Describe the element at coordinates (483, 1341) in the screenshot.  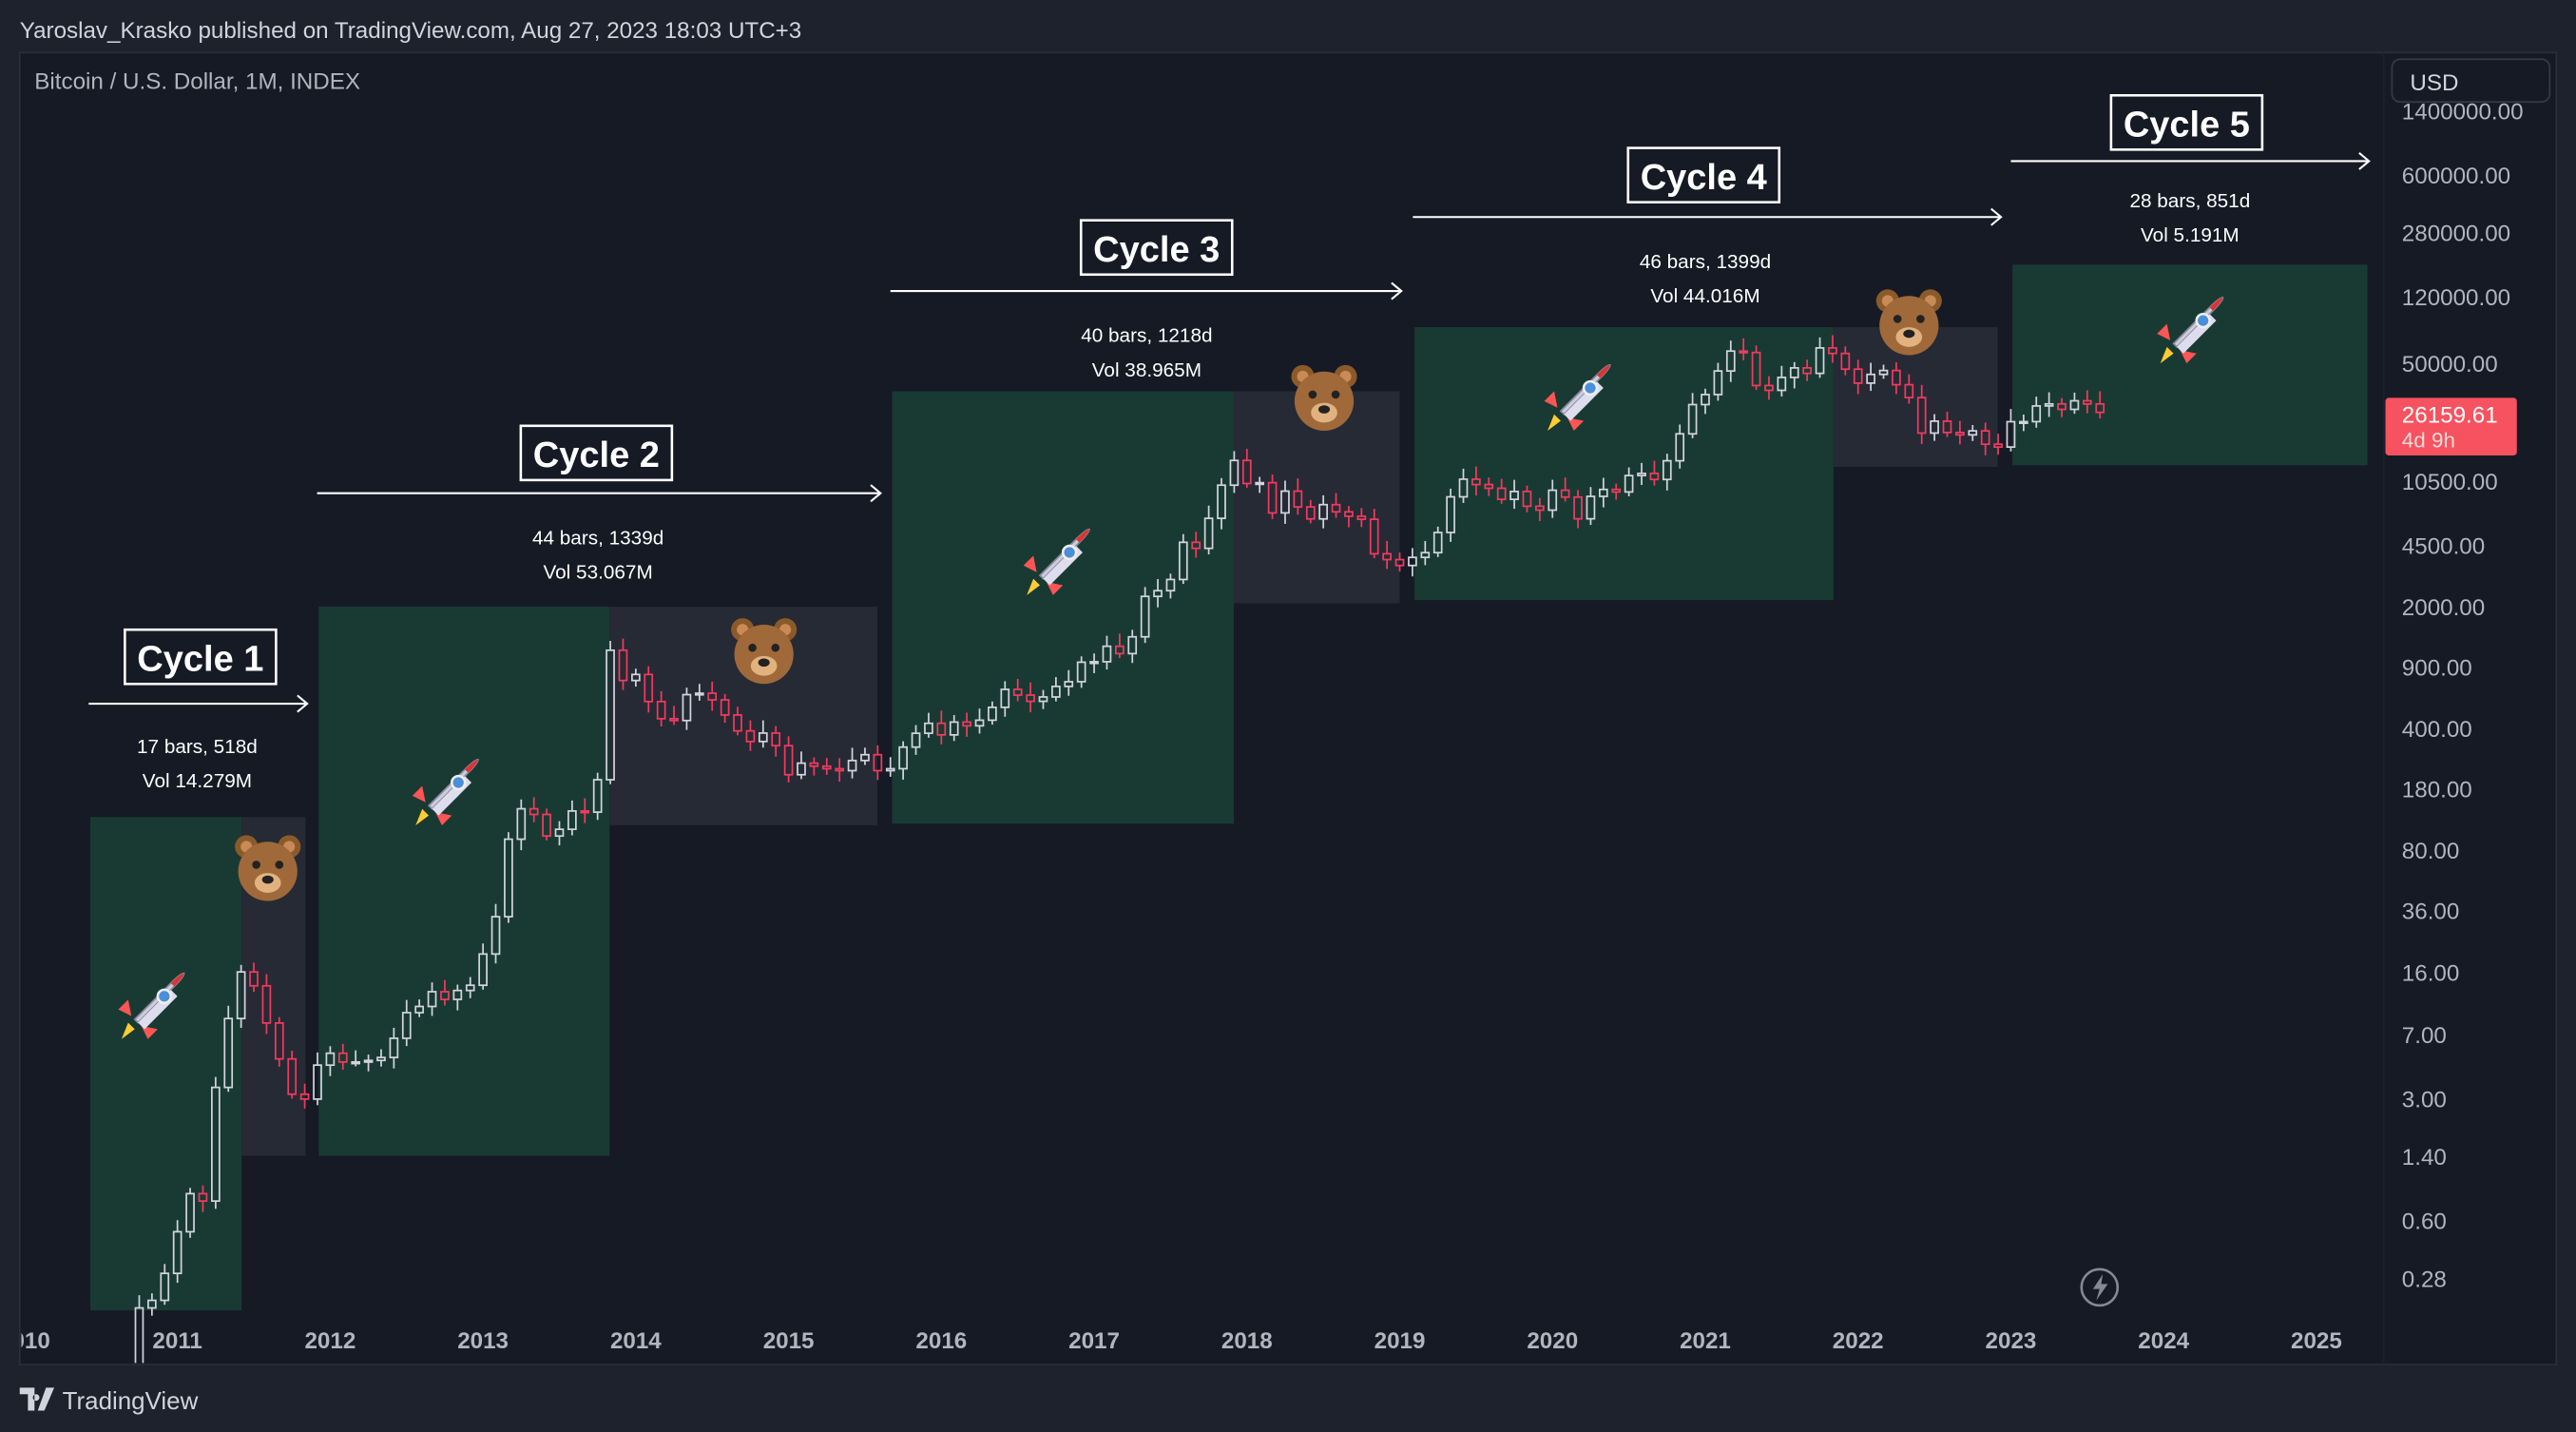
I see `x-tick-label: 2013` at that location.